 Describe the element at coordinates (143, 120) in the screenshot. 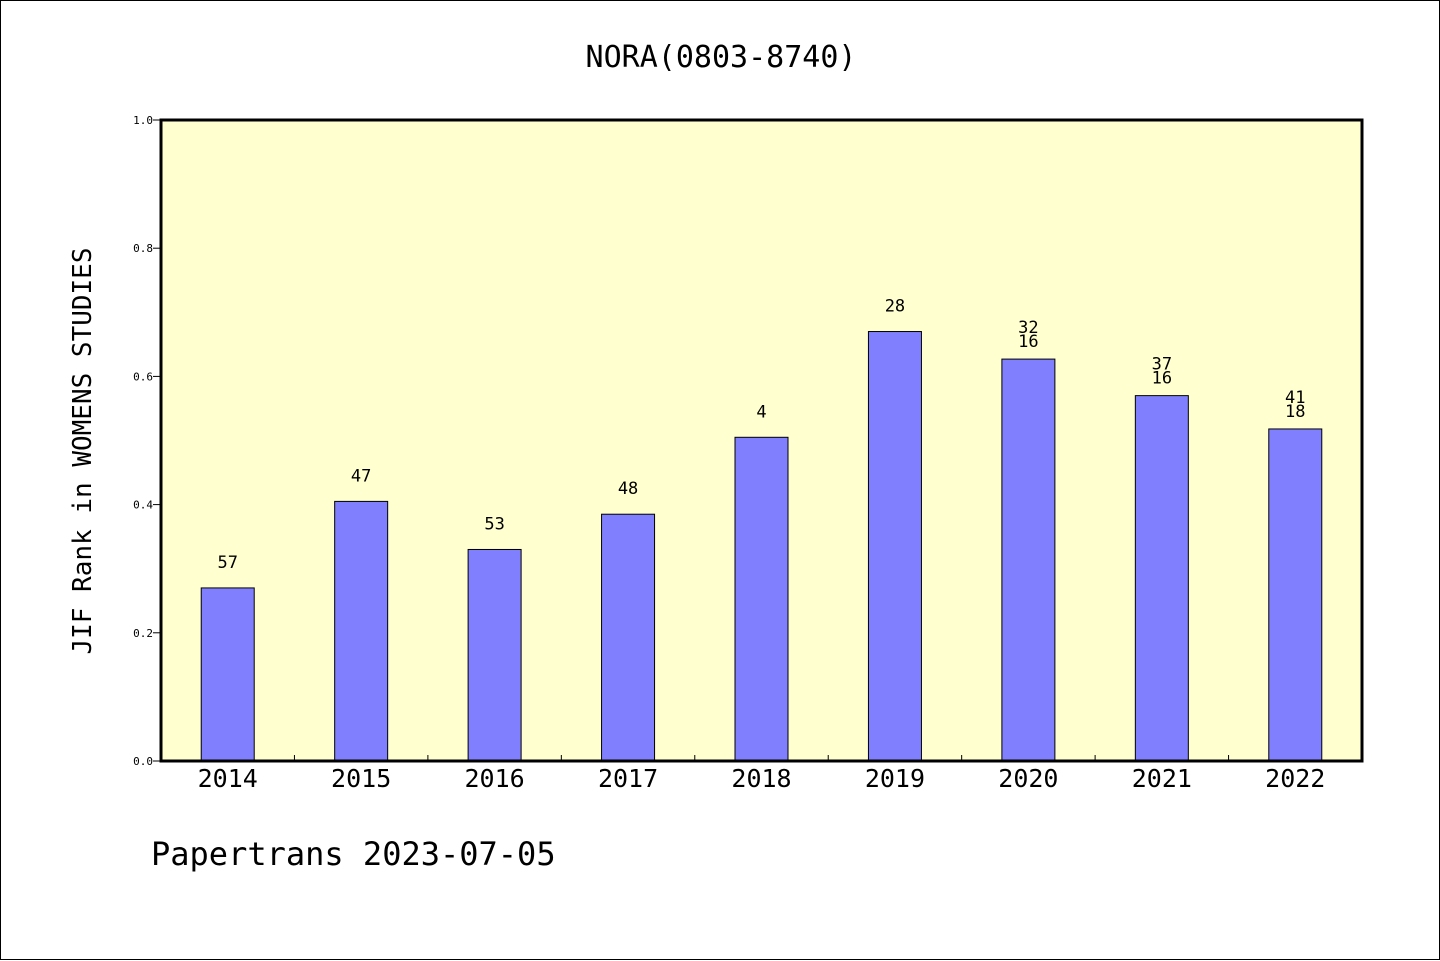

I see `y-tick-label: 1.0` at that location.